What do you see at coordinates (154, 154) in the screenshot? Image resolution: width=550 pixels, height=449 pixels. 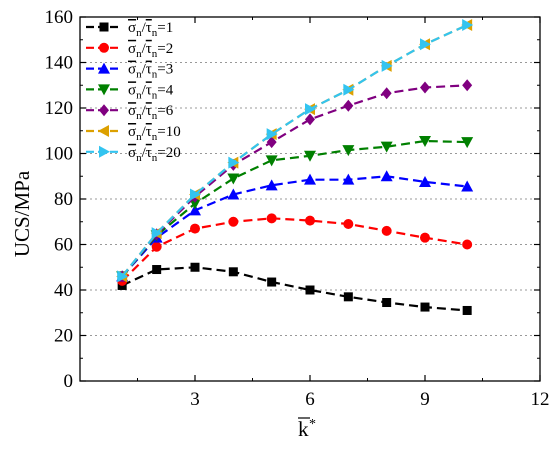 I see `legend-label: σn/τn=20` at bounding box center [154, 154].